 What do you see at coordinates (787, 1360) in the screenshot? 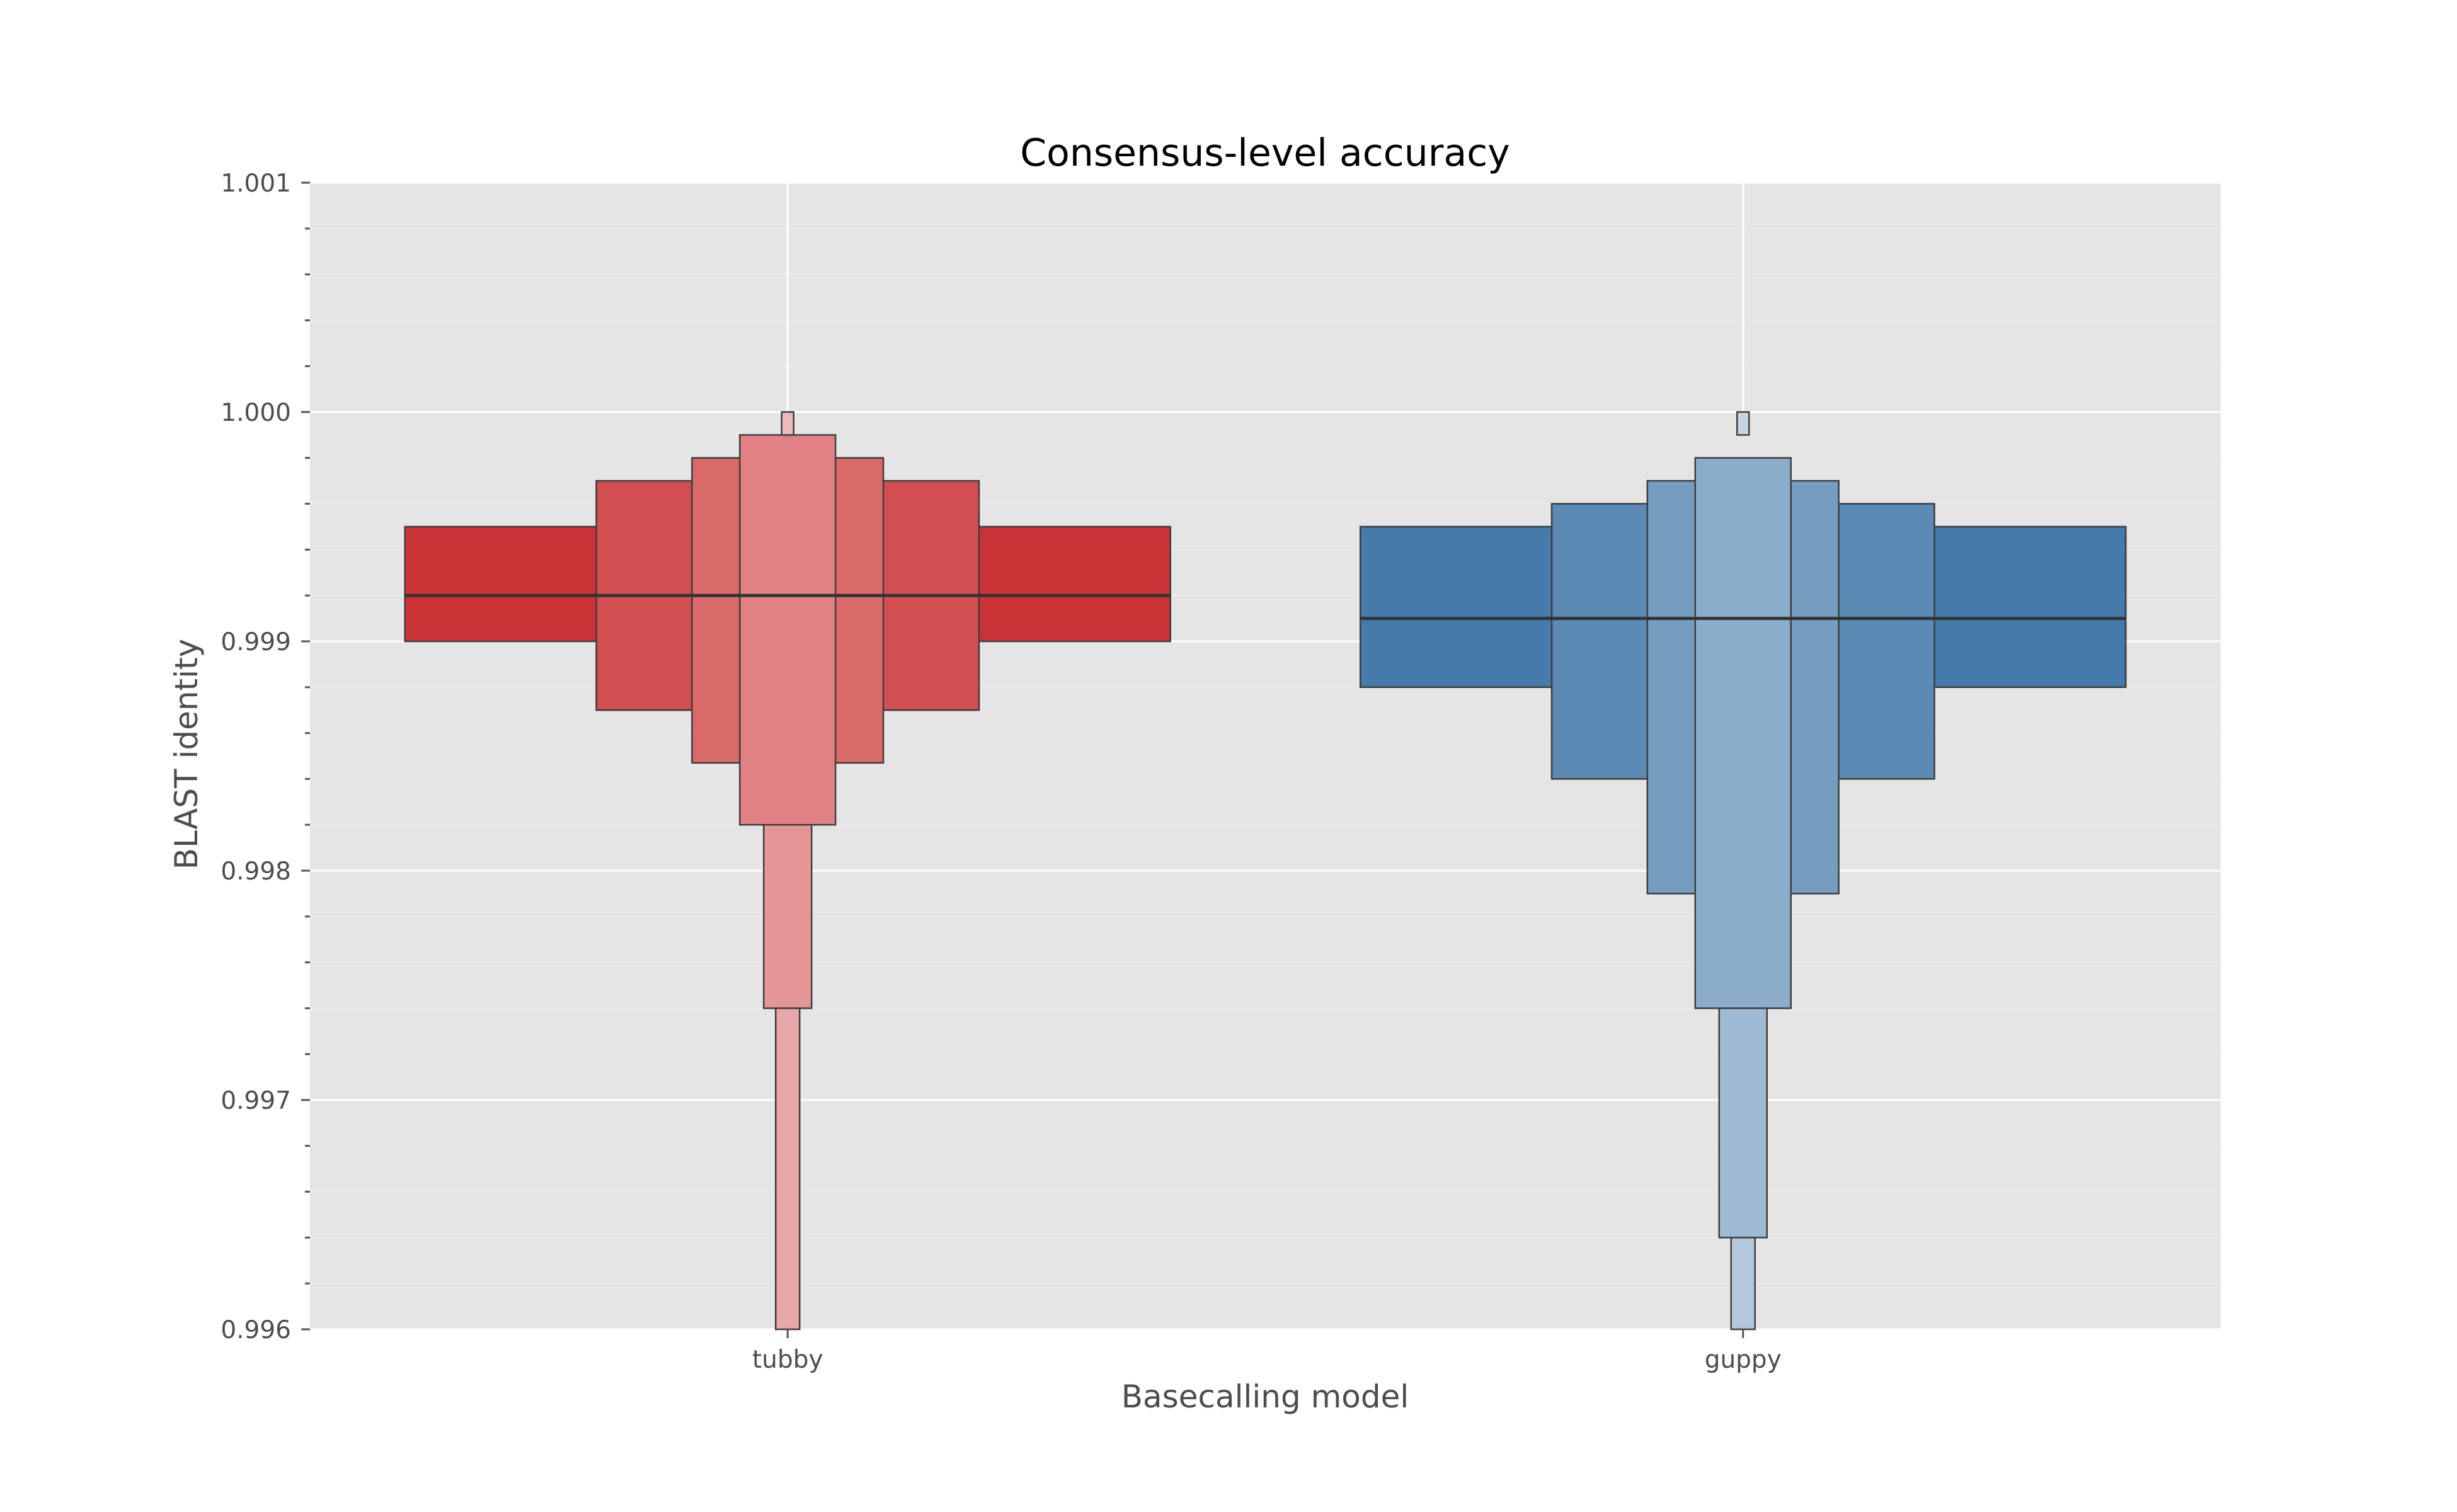
I see `x-tick-label: tubby` at bounding box center [787, 1360].